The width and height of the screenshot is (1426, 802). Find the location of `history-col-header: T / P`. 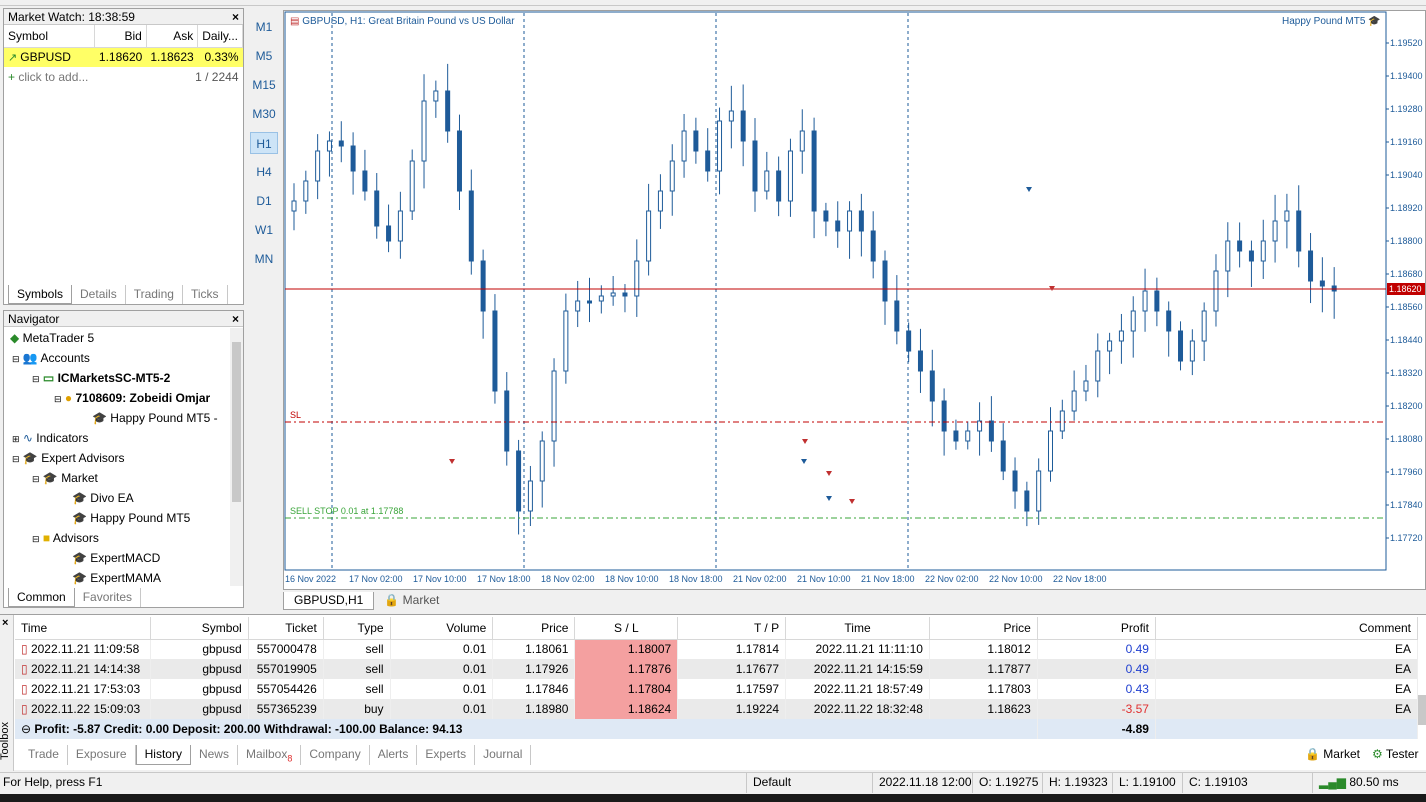

history-col-header: T / P is located at coordinates (732, 628).